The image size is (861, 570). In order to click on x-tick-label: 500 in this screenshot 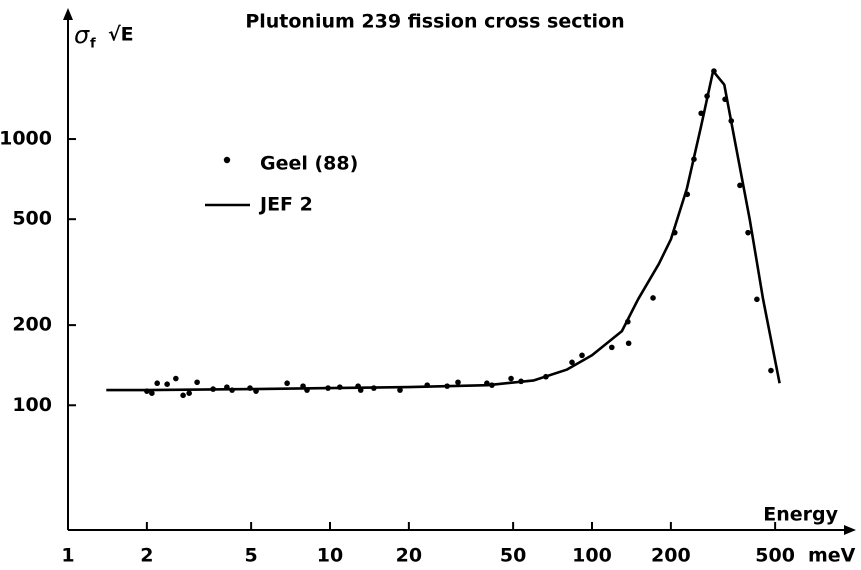, I will do `click(775, 556)`.